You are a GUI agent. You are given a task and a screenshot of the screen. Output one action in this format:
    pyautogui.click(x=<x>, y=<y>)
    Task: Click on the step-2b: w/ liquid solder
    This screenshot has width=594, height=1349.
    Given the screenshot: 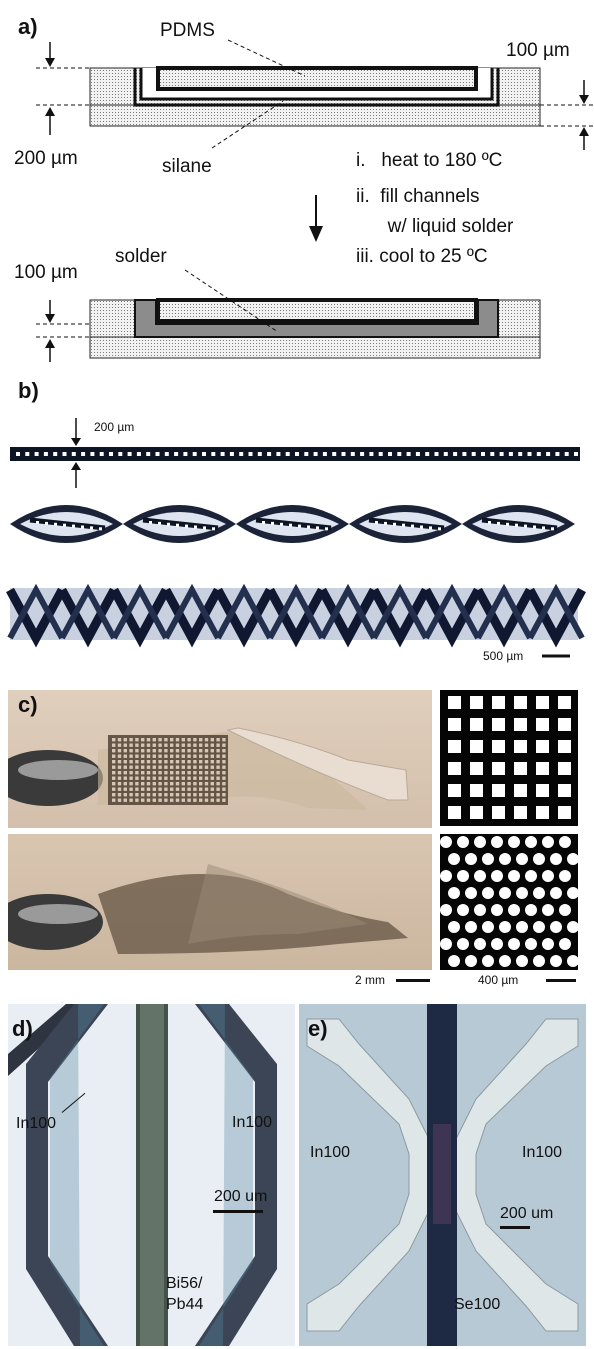 What is the action you would take?
    pyautogui.click(x=435, y=226)
    